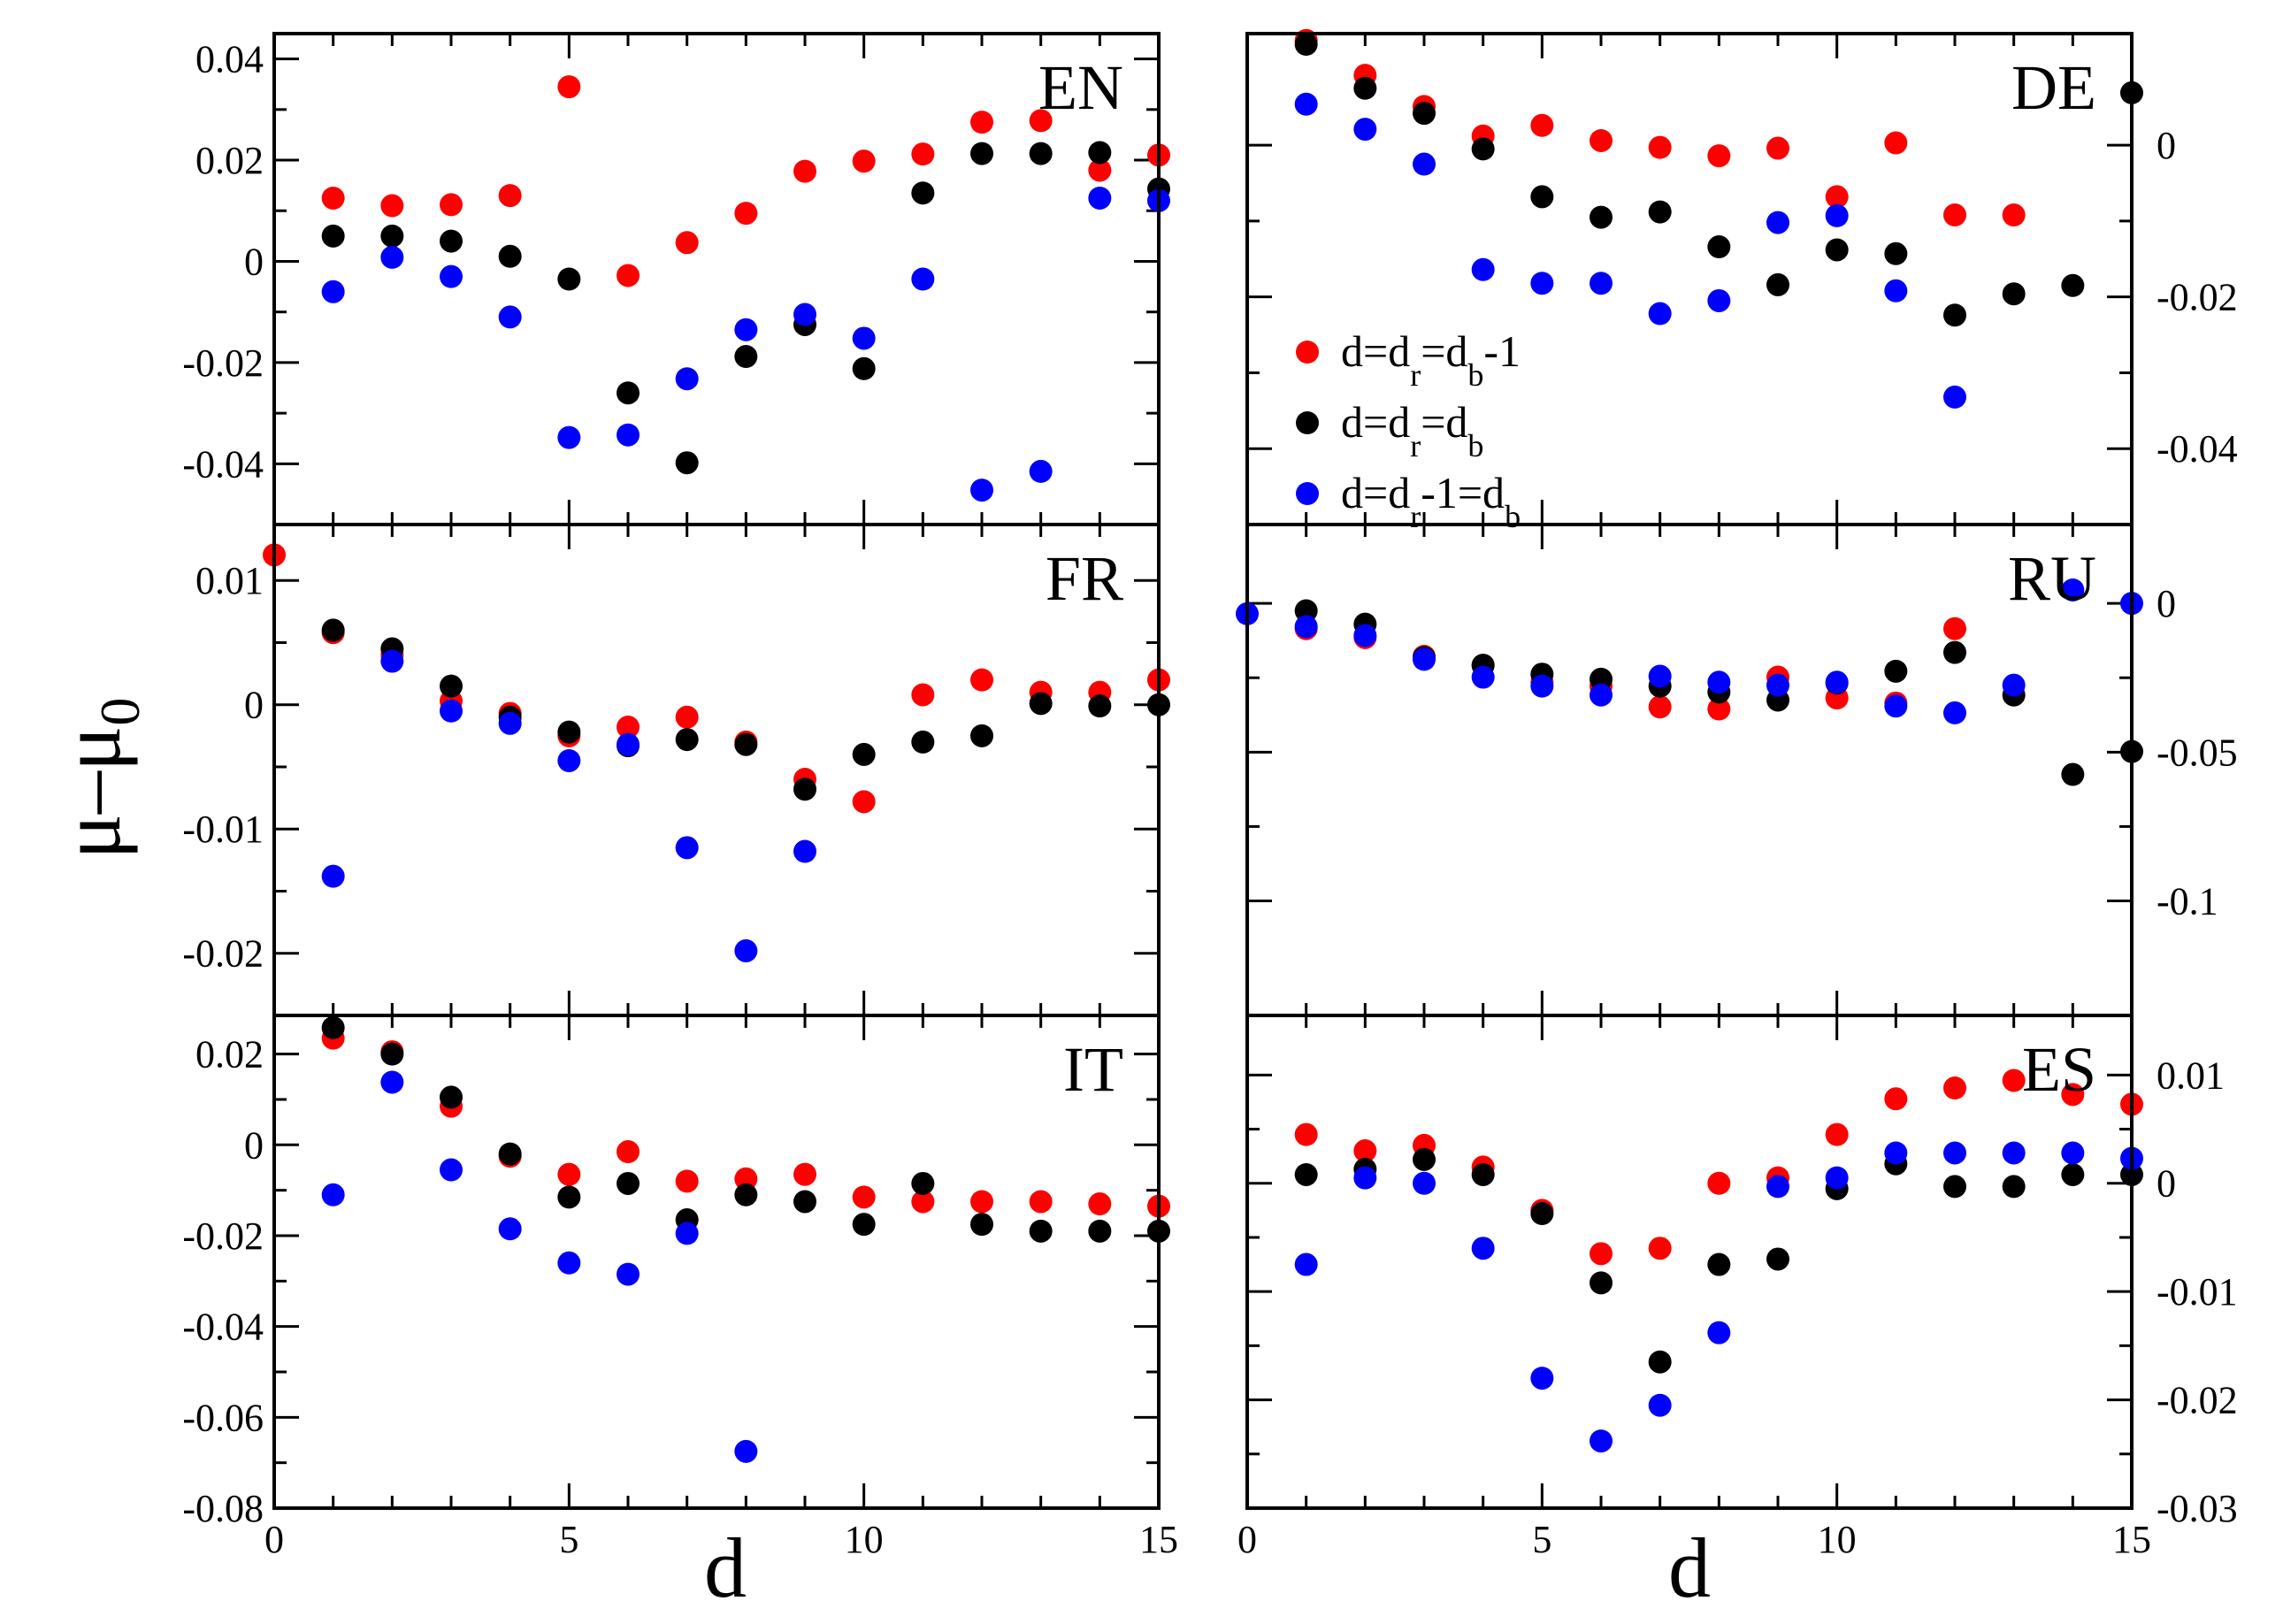  What do you see at coordinates (2197, 1400) in the screenshot?
I see `y-tick-label-es-3: -0.02` at bounding box center [2197, 1400].